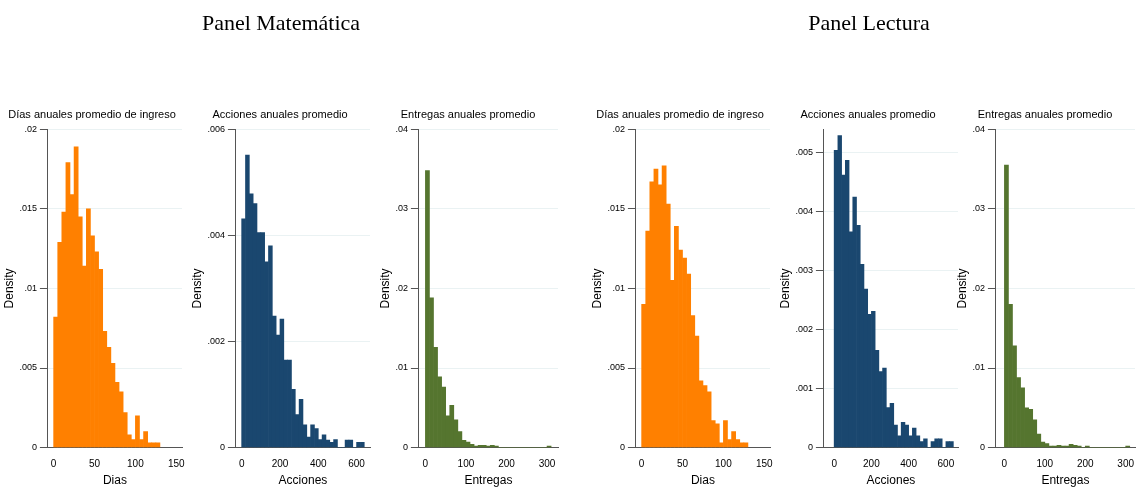 This screenshot has height=490, width=1141. I want to click on y-tick-label: .001, so click(804, 388).